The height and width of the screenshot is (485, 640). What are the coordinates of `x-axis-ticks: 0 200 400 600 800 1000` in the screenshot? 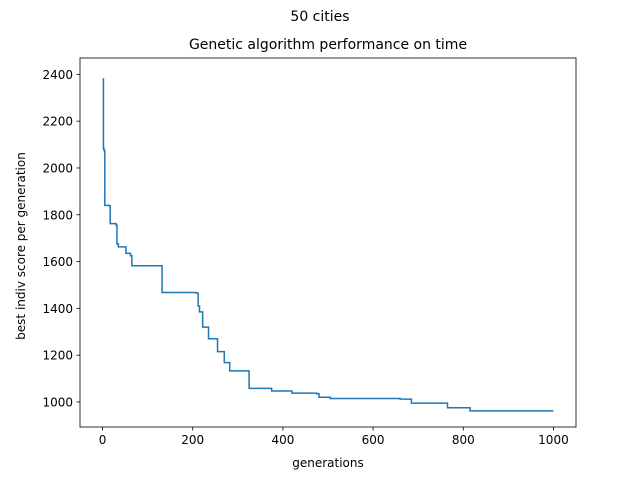 It's located at (334, 437).